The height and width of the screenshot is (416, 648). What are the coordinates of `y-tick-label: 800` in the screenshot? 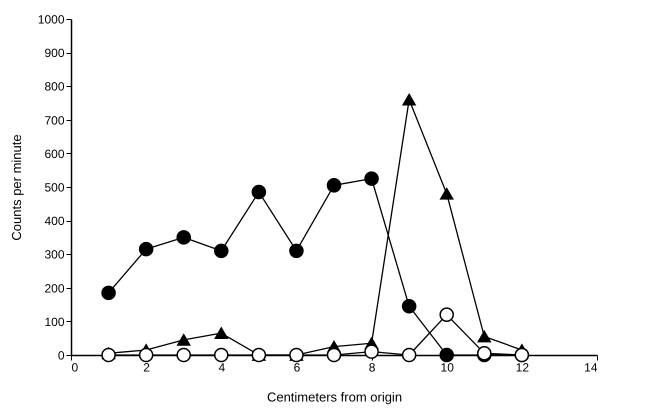 It's located at (54, 87).